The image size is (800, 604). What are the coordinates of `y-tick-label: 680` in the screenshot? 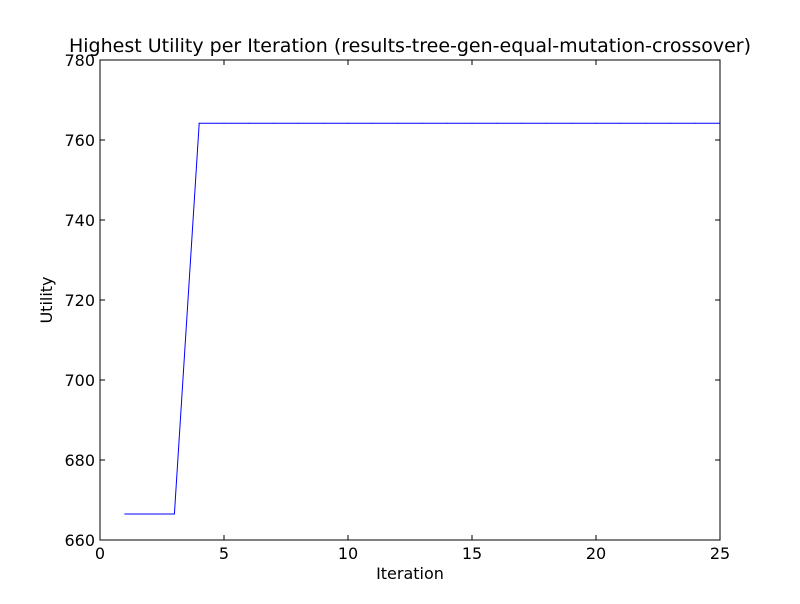 It's located at (79, 460).